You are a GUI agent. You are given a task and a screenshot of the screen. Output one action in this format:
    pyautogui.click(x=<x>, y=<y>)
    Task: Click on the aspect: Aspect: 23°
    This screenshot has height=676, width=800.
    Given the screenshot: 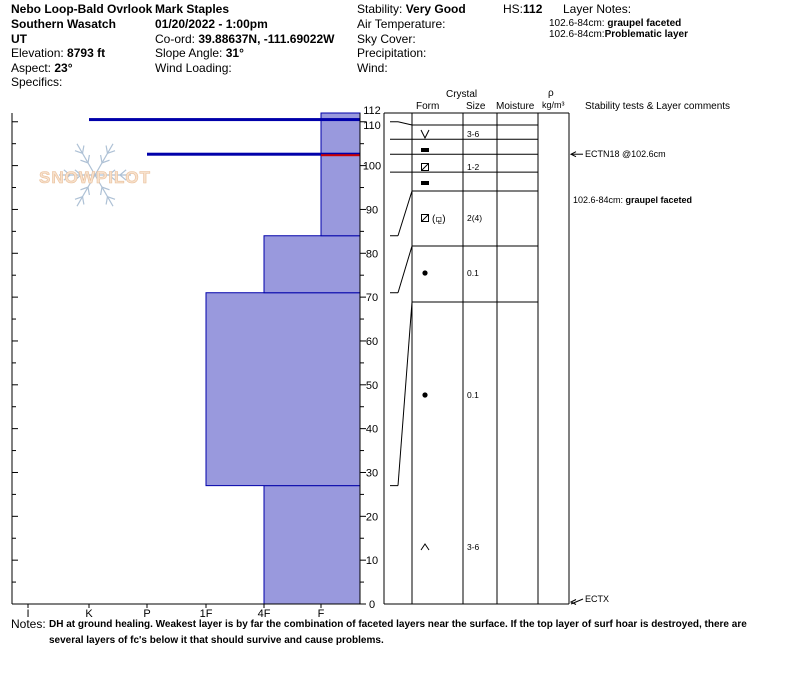 What is the action you would take?
    pyautogui.click(x=42, y=68)
    